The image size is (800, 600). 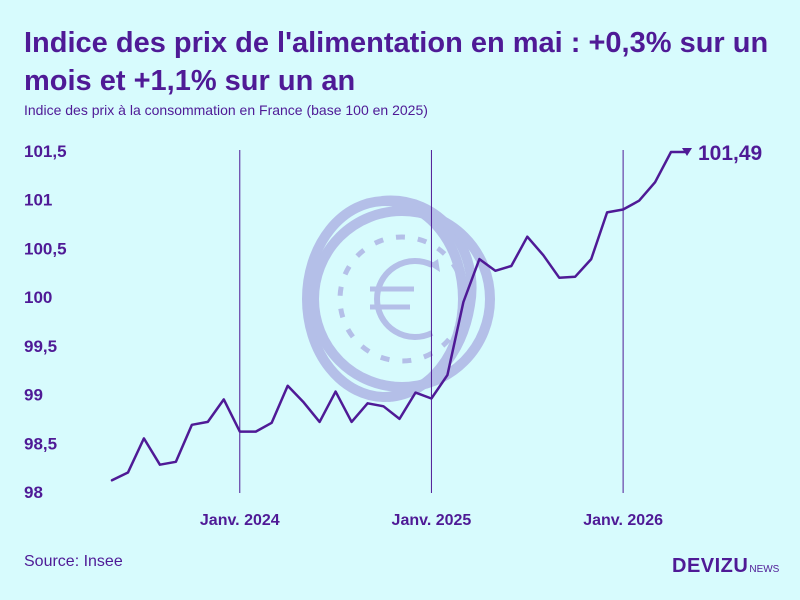 What do you see at coordinates (710, 566) in the screenshot?
I see `brand-name: DEVIZU` at bounding box center [710, 566].